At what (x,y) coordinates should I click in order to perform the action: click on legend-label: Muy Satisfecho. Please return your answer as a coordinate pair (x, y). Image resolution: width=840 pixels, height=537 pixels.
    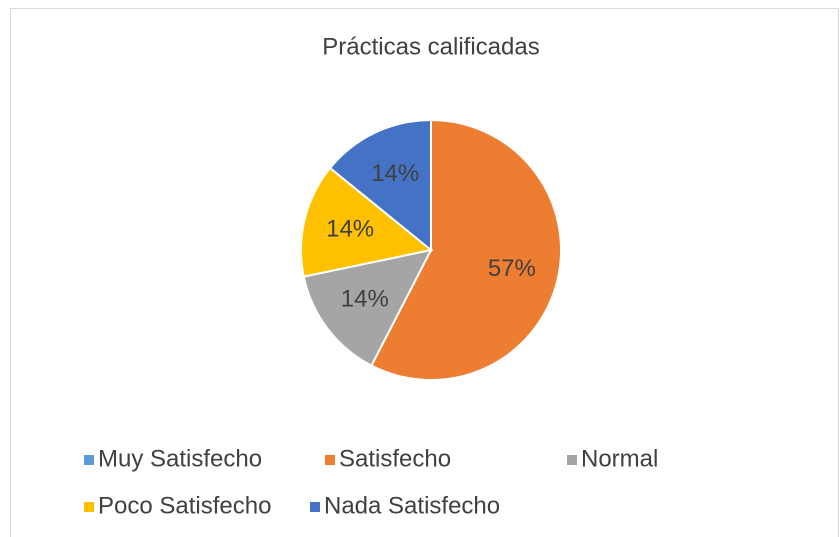
    Looking at the image, I should click on (180, 458).